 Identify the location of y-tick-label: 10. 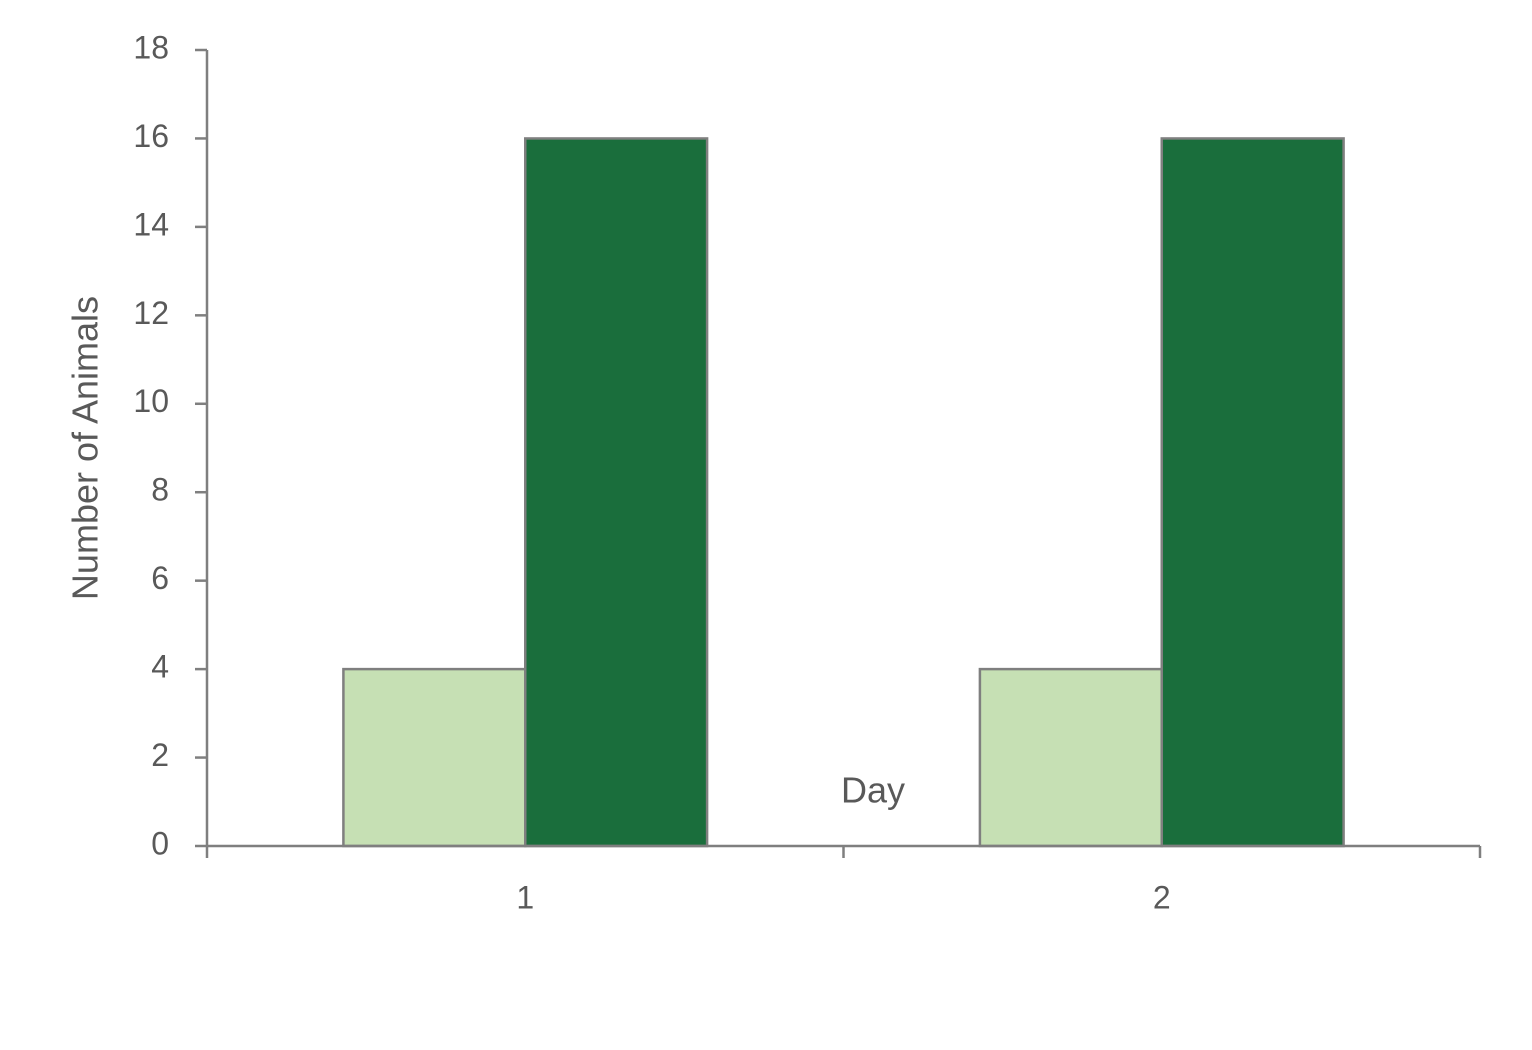
(151, 401).